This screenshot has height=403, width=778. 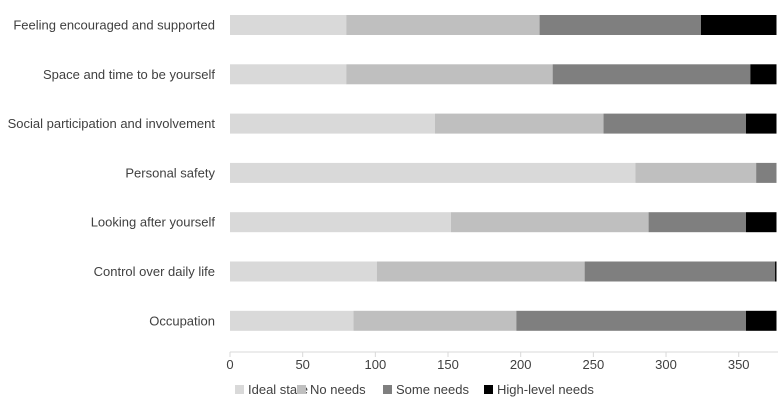 I want to click on bar-ideal-state-control-over-daily-life, so click(x=303, y=271).